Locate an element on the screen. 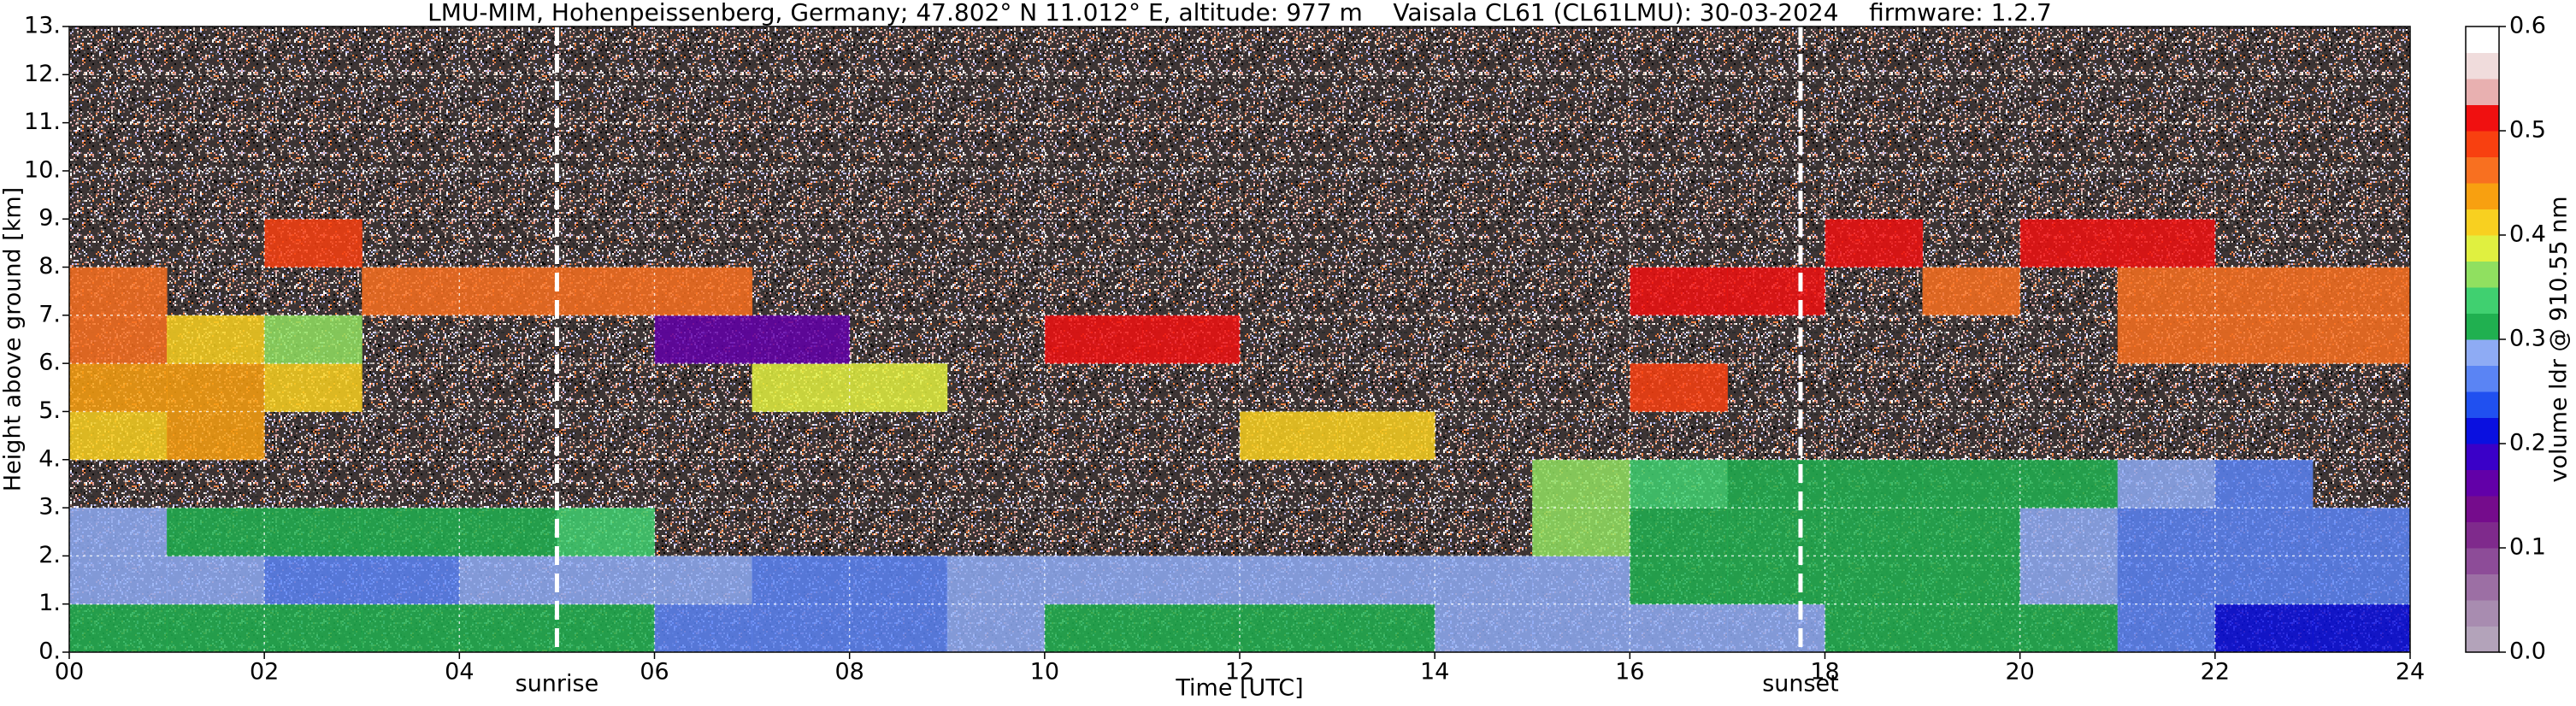  colorbar-tick-label: 0.0 is located at coordinates (2527, 651).